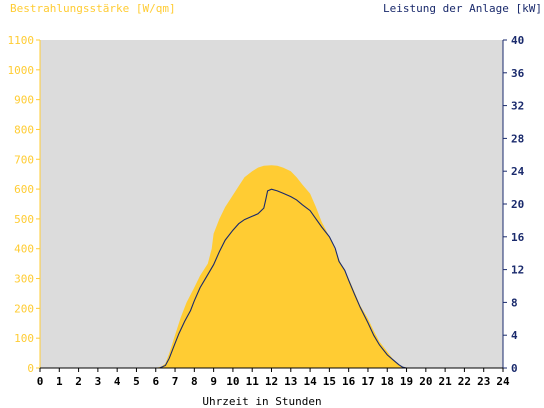  What do you see at coordinates (78, 381) in the screenshot?
I see `x-tick-label: 2` at bounding box center [78, 381].